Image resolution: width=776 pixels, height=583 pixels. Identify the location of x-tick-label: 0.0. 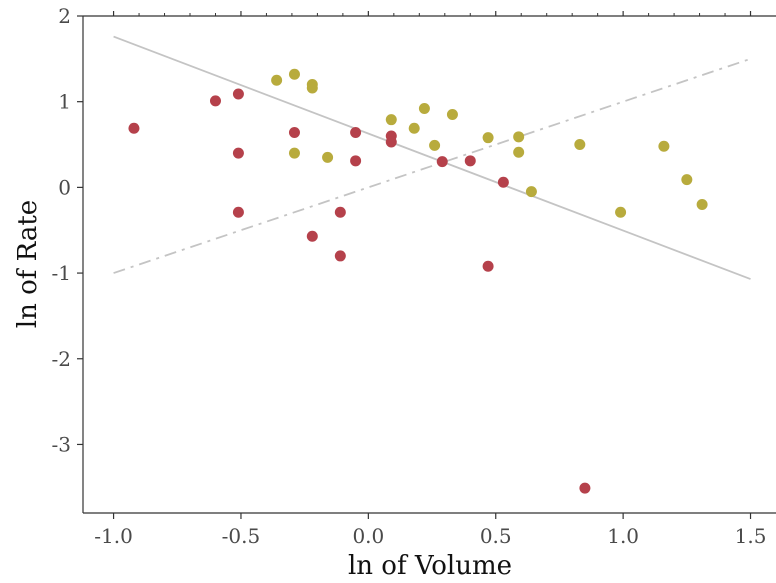
(368, 536).